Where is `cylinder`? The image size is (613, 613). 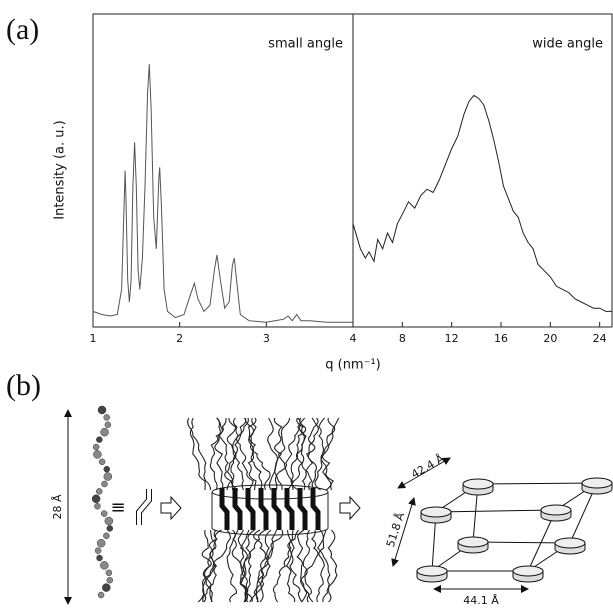
cylinder is located at coordinates (270, 514).